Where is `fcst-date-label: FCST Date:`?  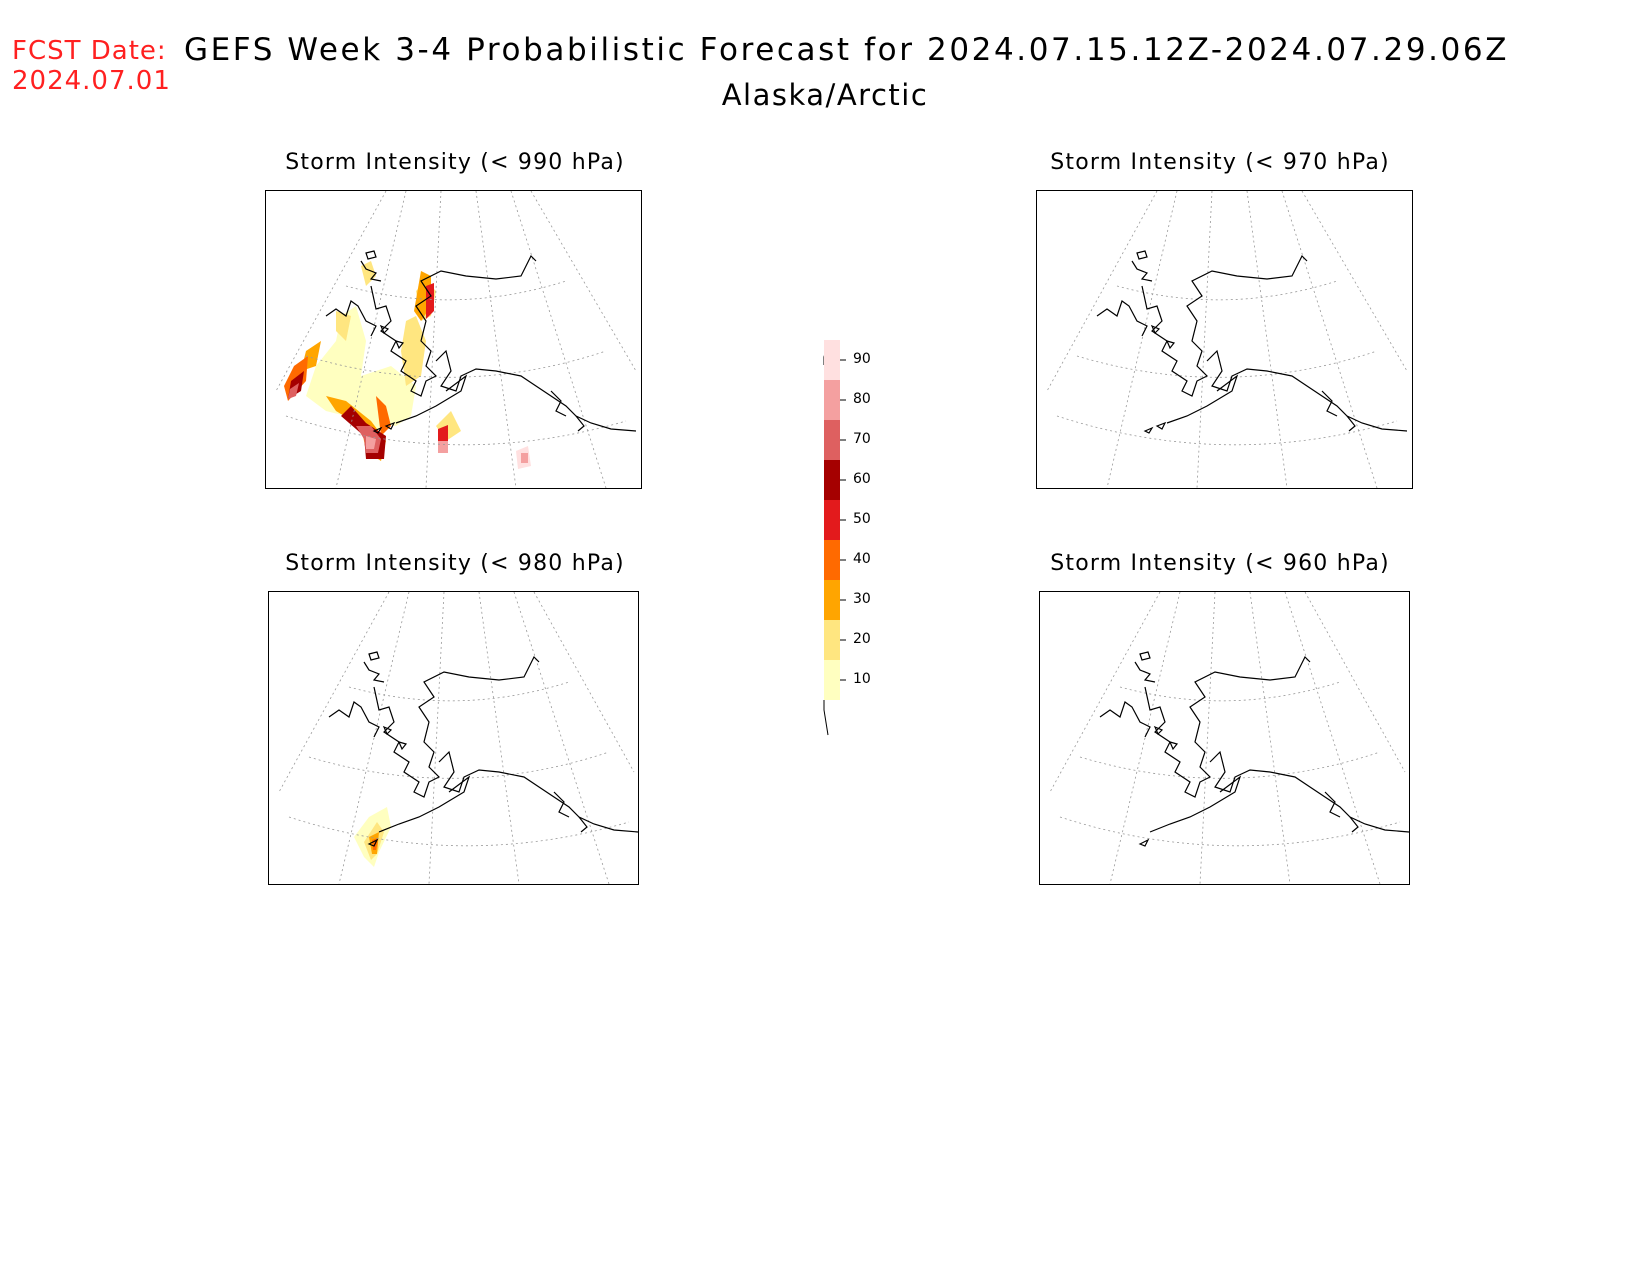
fcst-date-label: FCST Date: is located at coordinates (89, 51).